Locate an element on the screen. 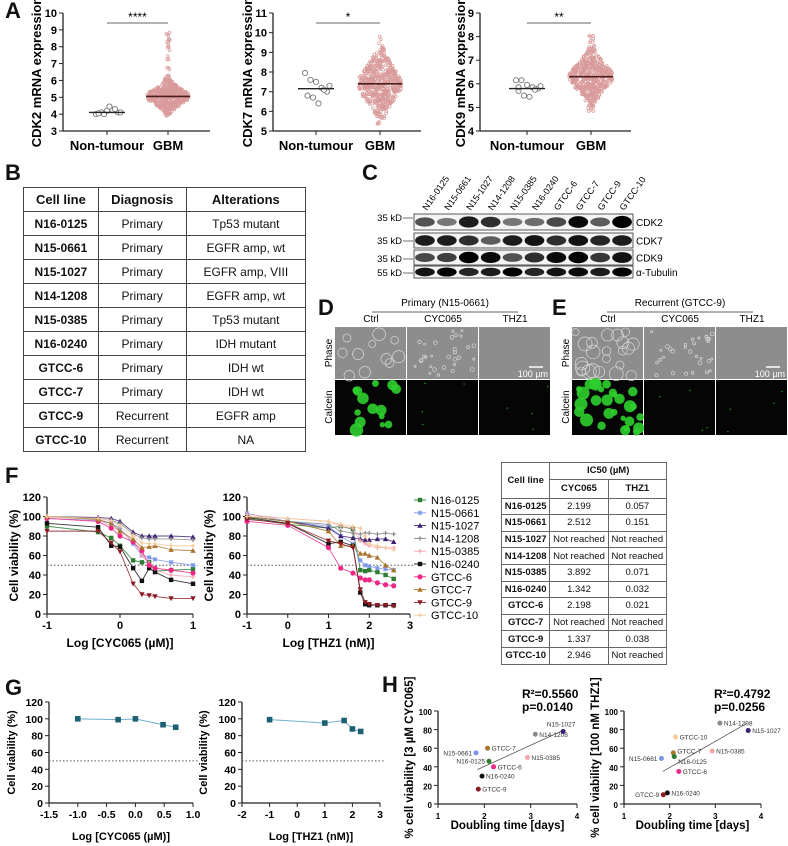  y-tick-label: 9 is located at coordinates (54, 31).